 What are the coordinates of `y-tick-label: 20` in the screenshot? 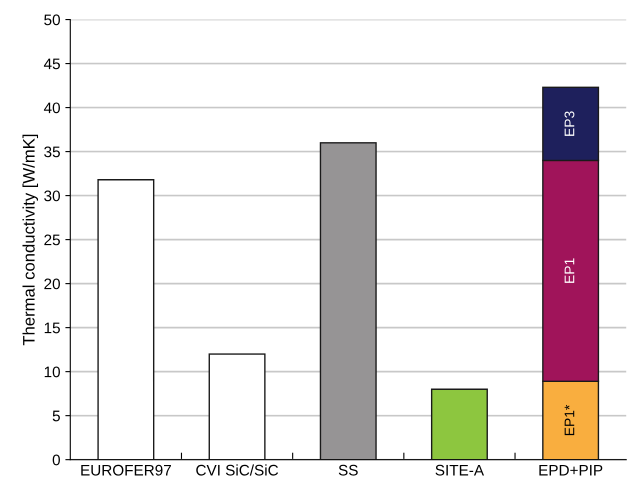 It's located at (52, 284).